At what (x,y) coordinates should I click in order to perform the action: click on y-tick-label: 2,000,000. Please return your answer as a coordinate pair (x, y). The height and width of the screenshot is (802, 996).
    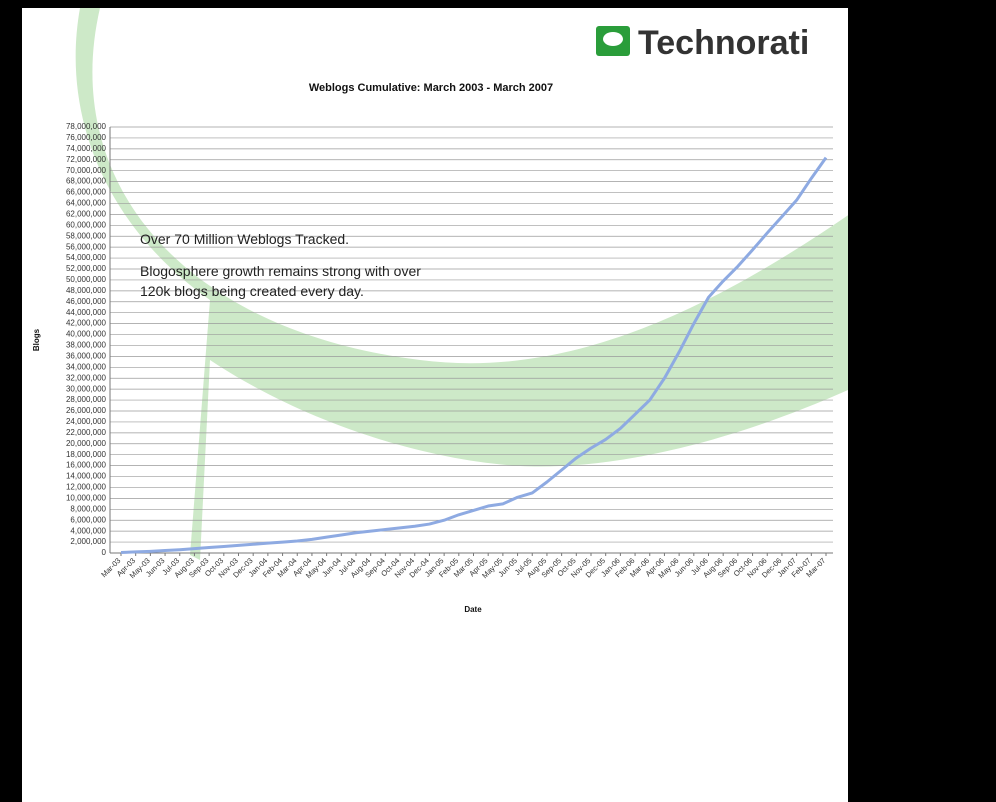
    Looking at the image, I should click on (88, 541).